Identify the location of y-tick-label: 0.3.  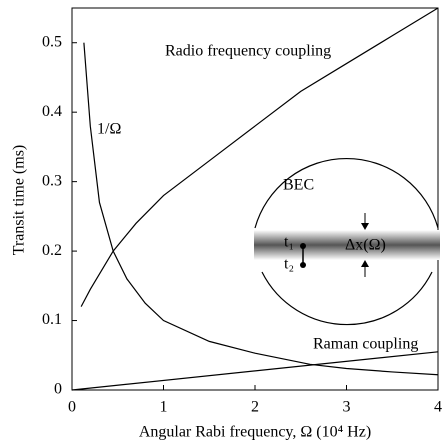
(52, 180).